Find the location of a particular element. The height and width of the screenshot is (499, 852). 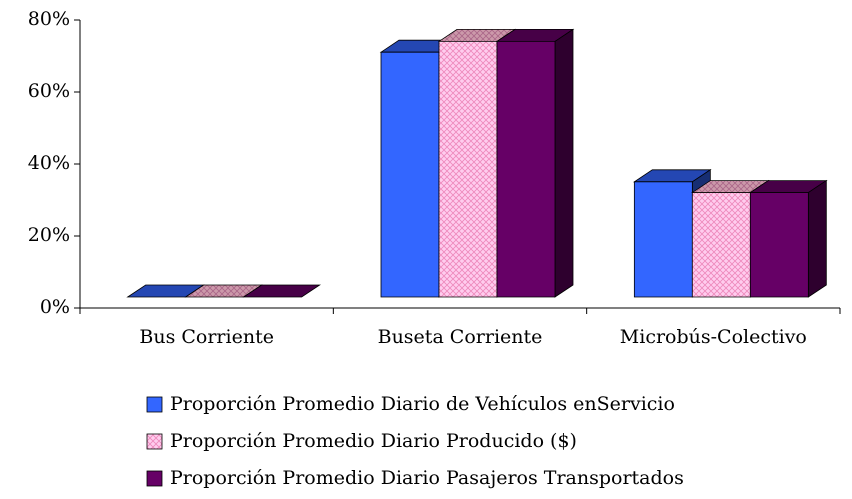

legend-label: Proporción Promedio Diario Producido ($) is located at coordinates (373, 441).